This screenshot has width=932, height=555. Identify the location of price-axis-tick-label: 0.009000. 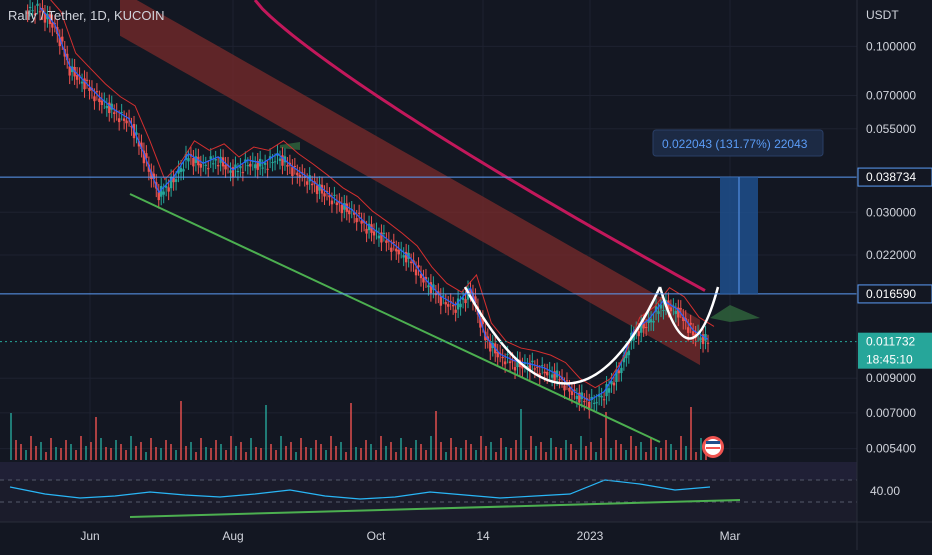
(891, 378).